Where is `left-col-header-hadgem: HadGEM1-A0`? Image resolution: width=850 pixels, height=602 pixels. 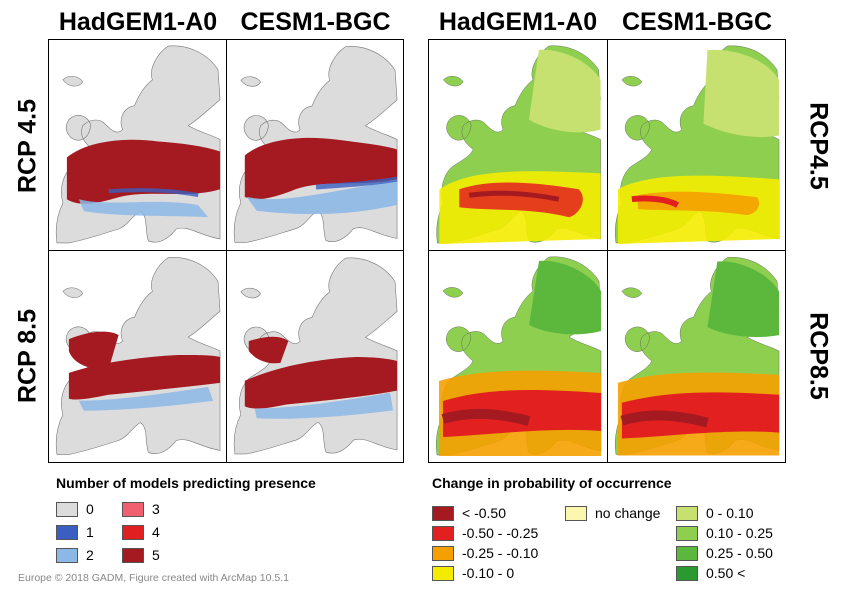 left-col-header-hadgem: HadGEM1-A0 is located at coordinates (138, 22).